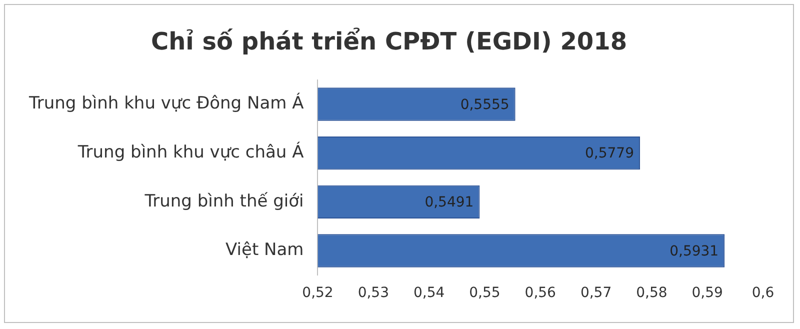 This screenshot has width=800, height=329. Describe the element at coordinates (694, 251) in the screenshot. I see `data-label: 0,5931` at that location.